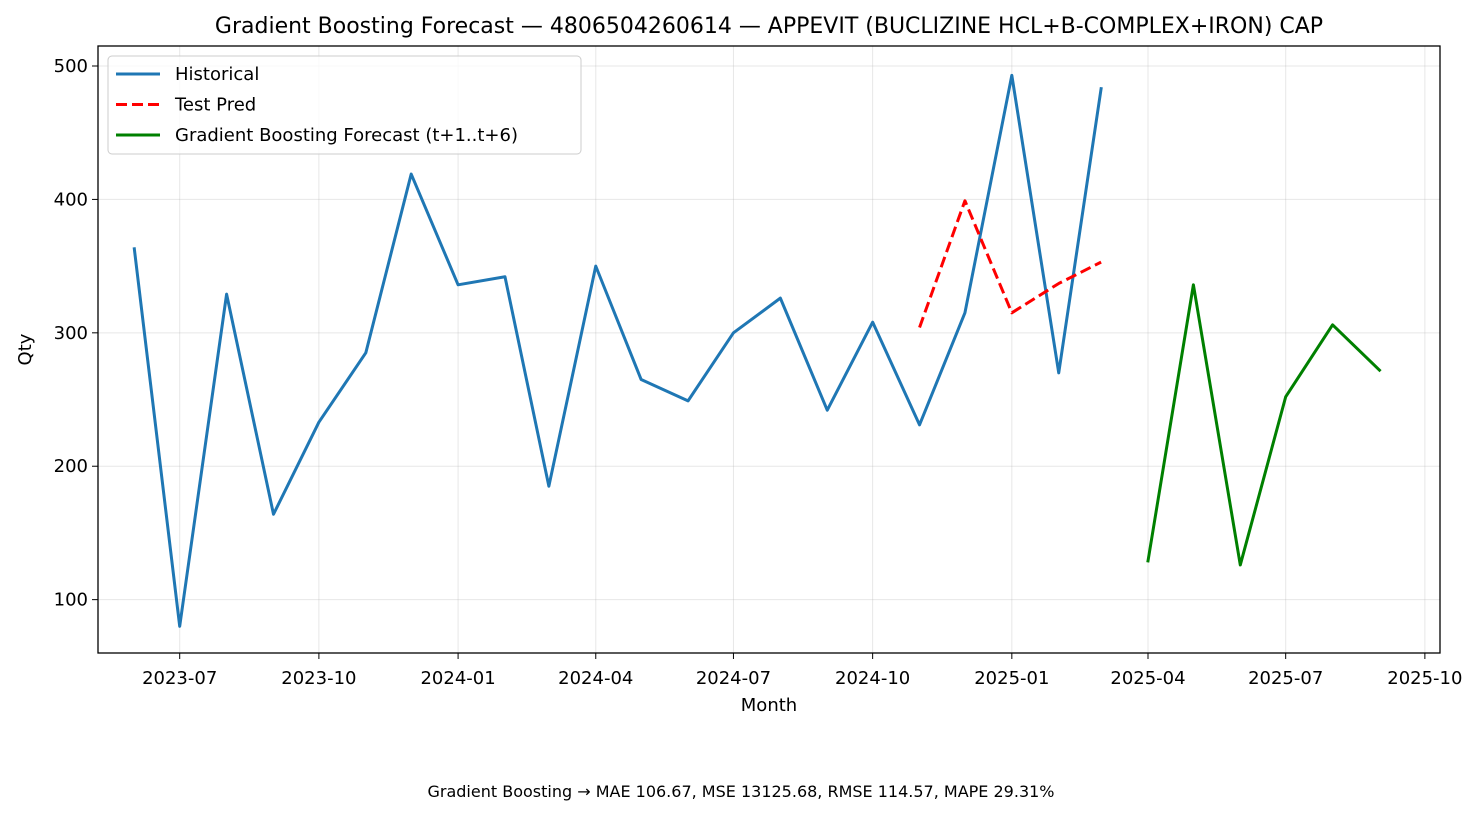  Describe the element at coordinates (71, 199) in the screenshot. I see `y-tick-label: 400` at that location.